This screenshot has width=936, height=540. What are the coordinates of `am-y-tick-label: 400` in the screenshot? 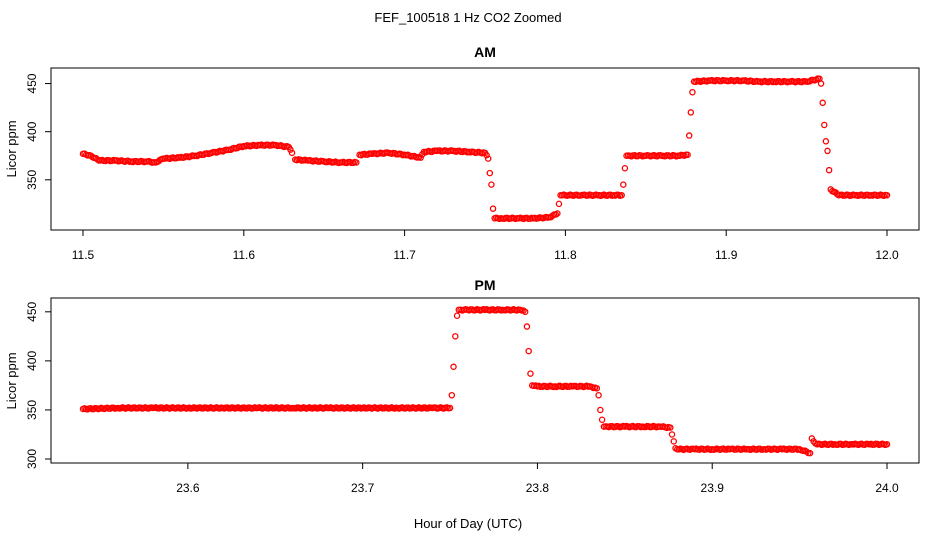 It's located at (32, 131).